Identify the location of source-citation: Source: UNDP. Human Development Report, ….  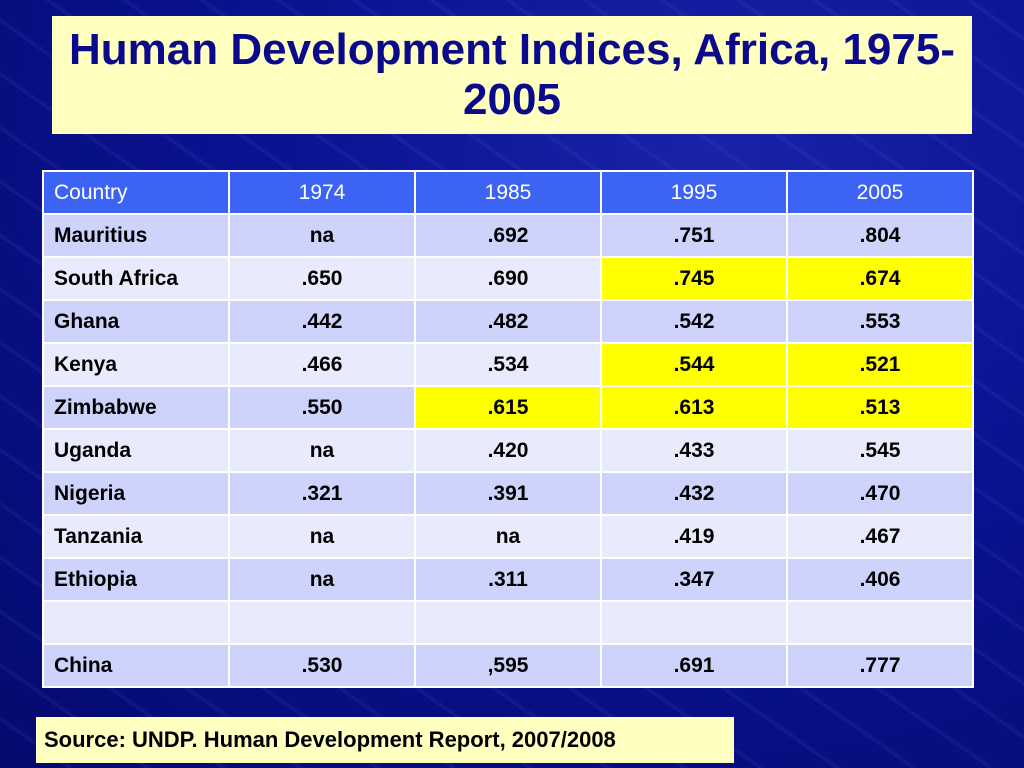
(330, 739).